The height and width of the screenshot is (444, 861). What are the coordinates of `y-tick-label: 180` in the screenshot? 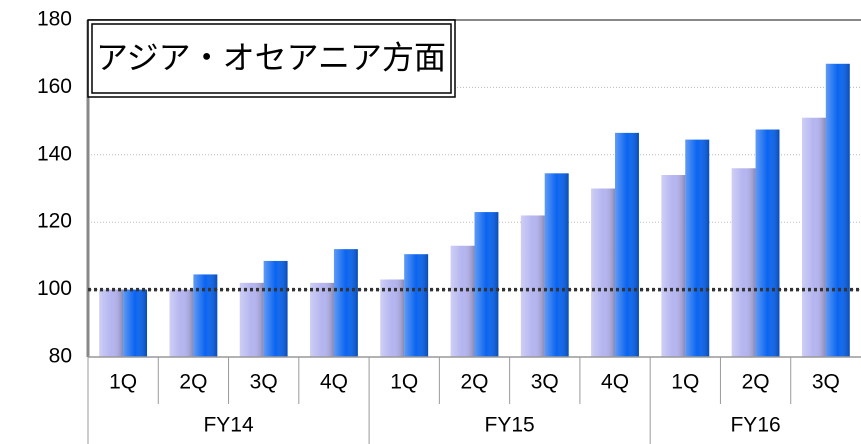 It's located at (54, 19).